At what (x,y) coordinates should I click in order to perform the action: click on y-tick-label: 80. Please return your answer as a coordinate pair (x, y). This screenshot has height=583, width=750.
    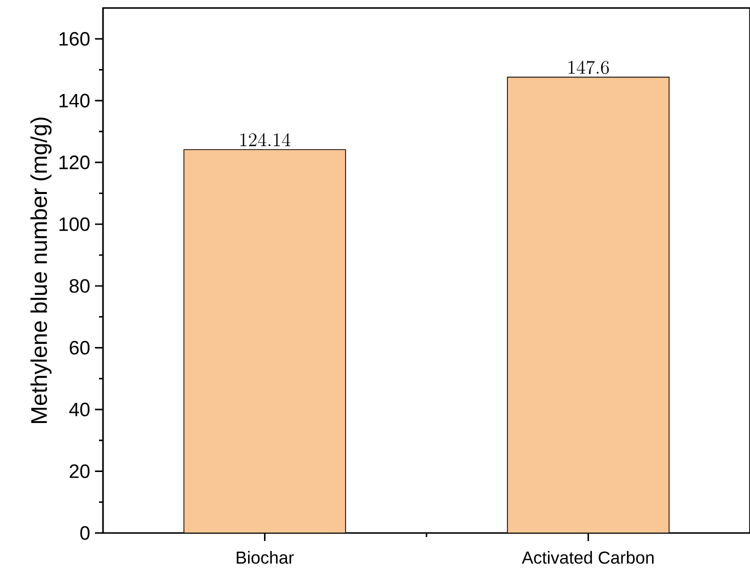
    Looking at the image, I should click on (80, 286).